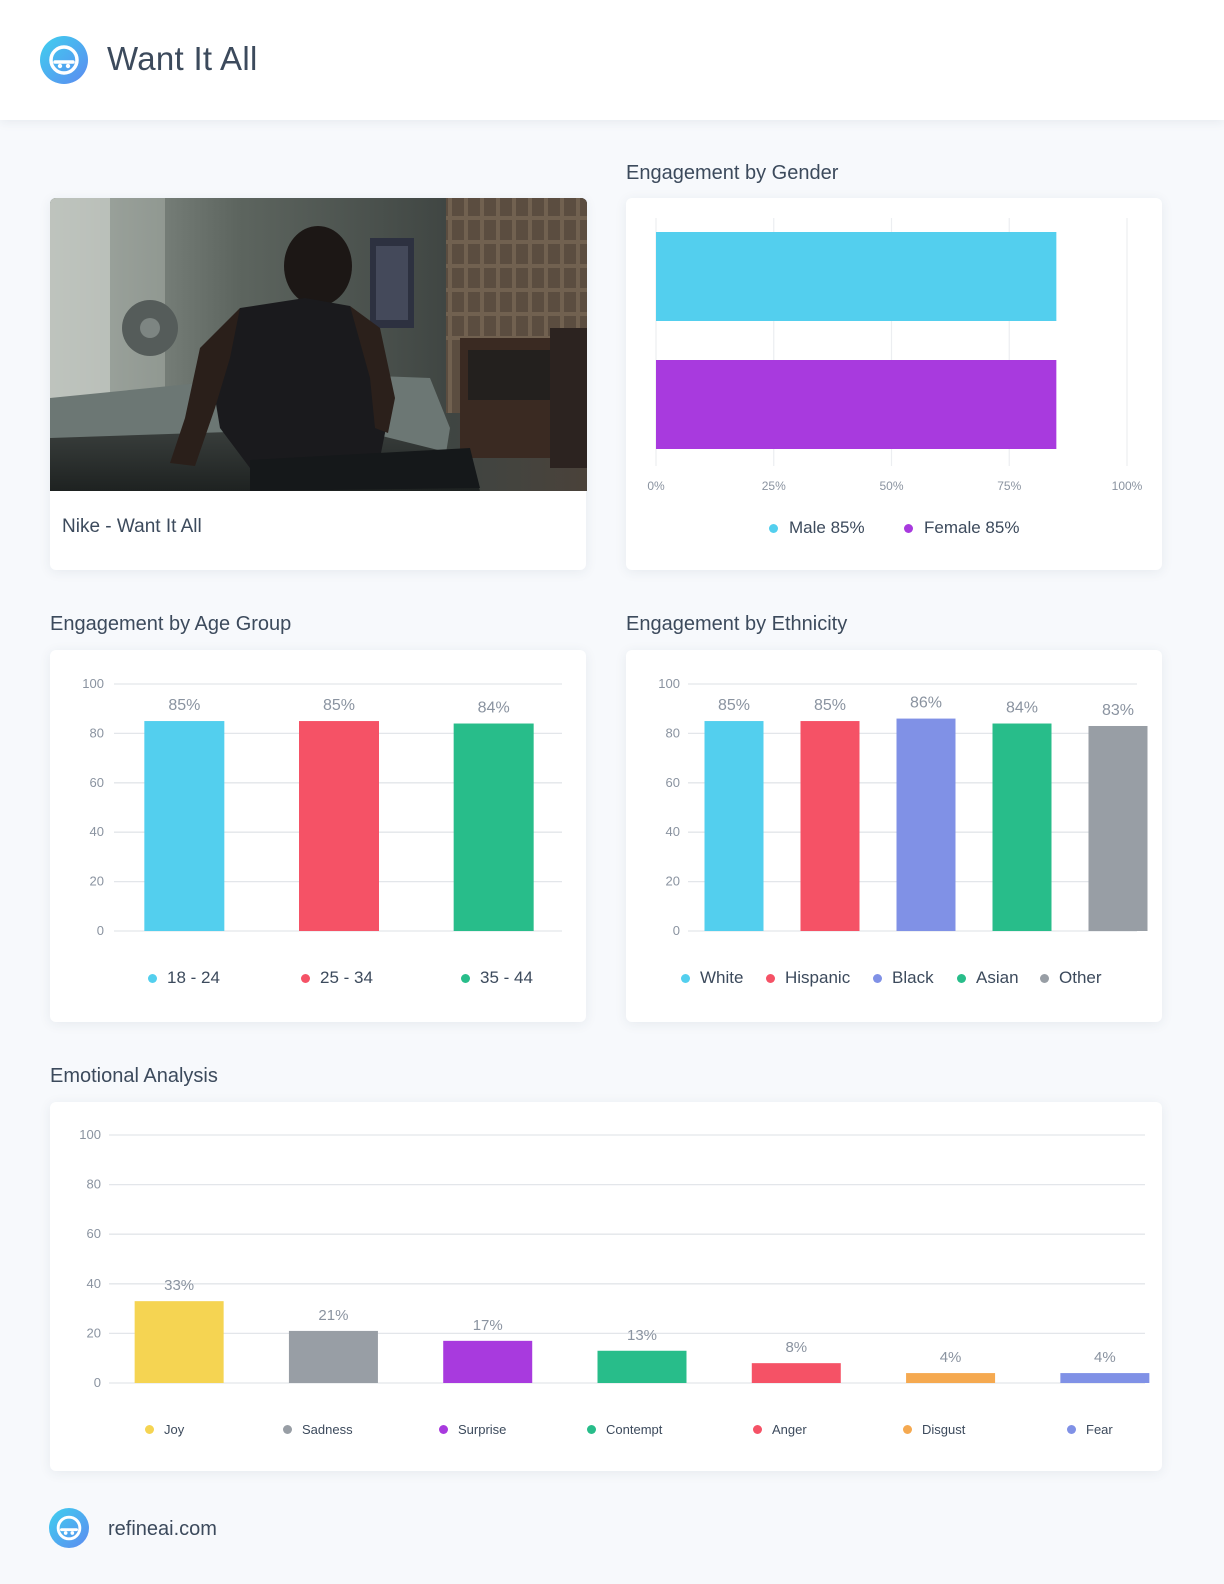 The width and height of the screenshot is (1224, 1584). What do you see at coordinates (951, 1378) in the screenshot?
I see `bar-disgust` at bounding box center [951, 1378].